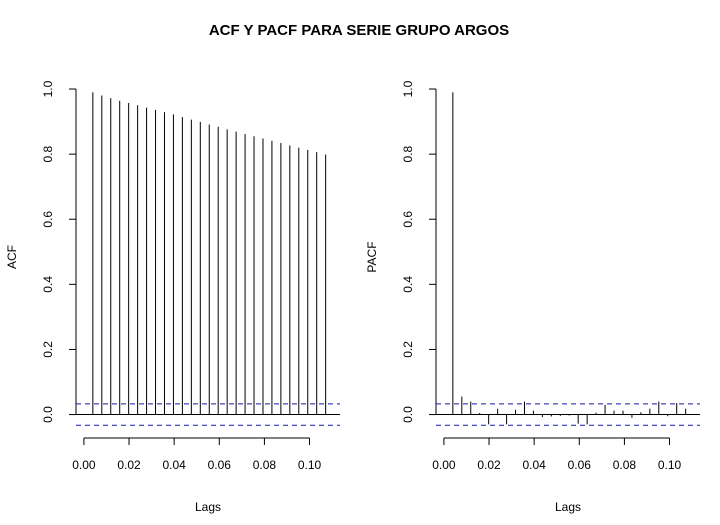  Describe the element at coordinates (408, 414) in the screenshot. I see `pacf-y-tick-label: 0.0` at that location.